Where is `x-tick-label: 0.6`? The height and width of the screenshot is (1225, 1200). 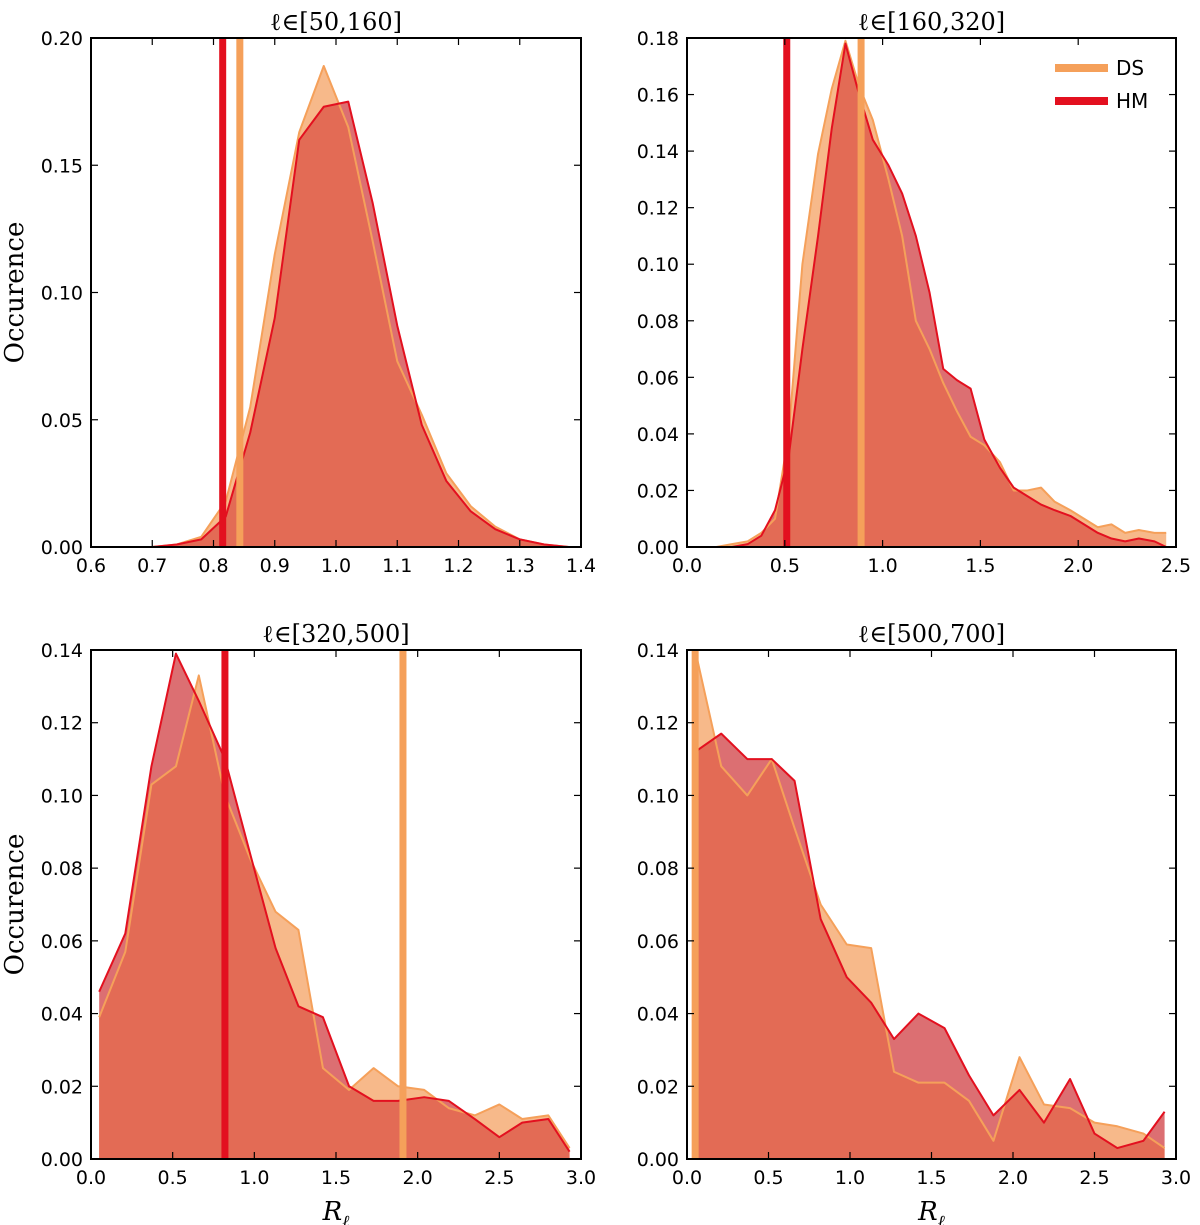
x-tick-label: 0.6 is located at coordinates (91, 566).